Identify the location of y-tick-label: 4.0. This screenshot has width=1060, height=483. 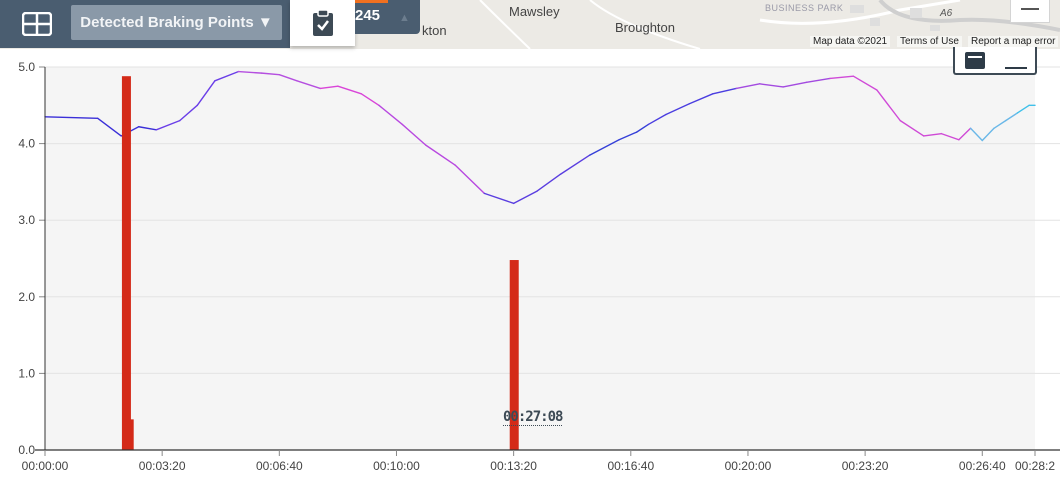
(26, 144).